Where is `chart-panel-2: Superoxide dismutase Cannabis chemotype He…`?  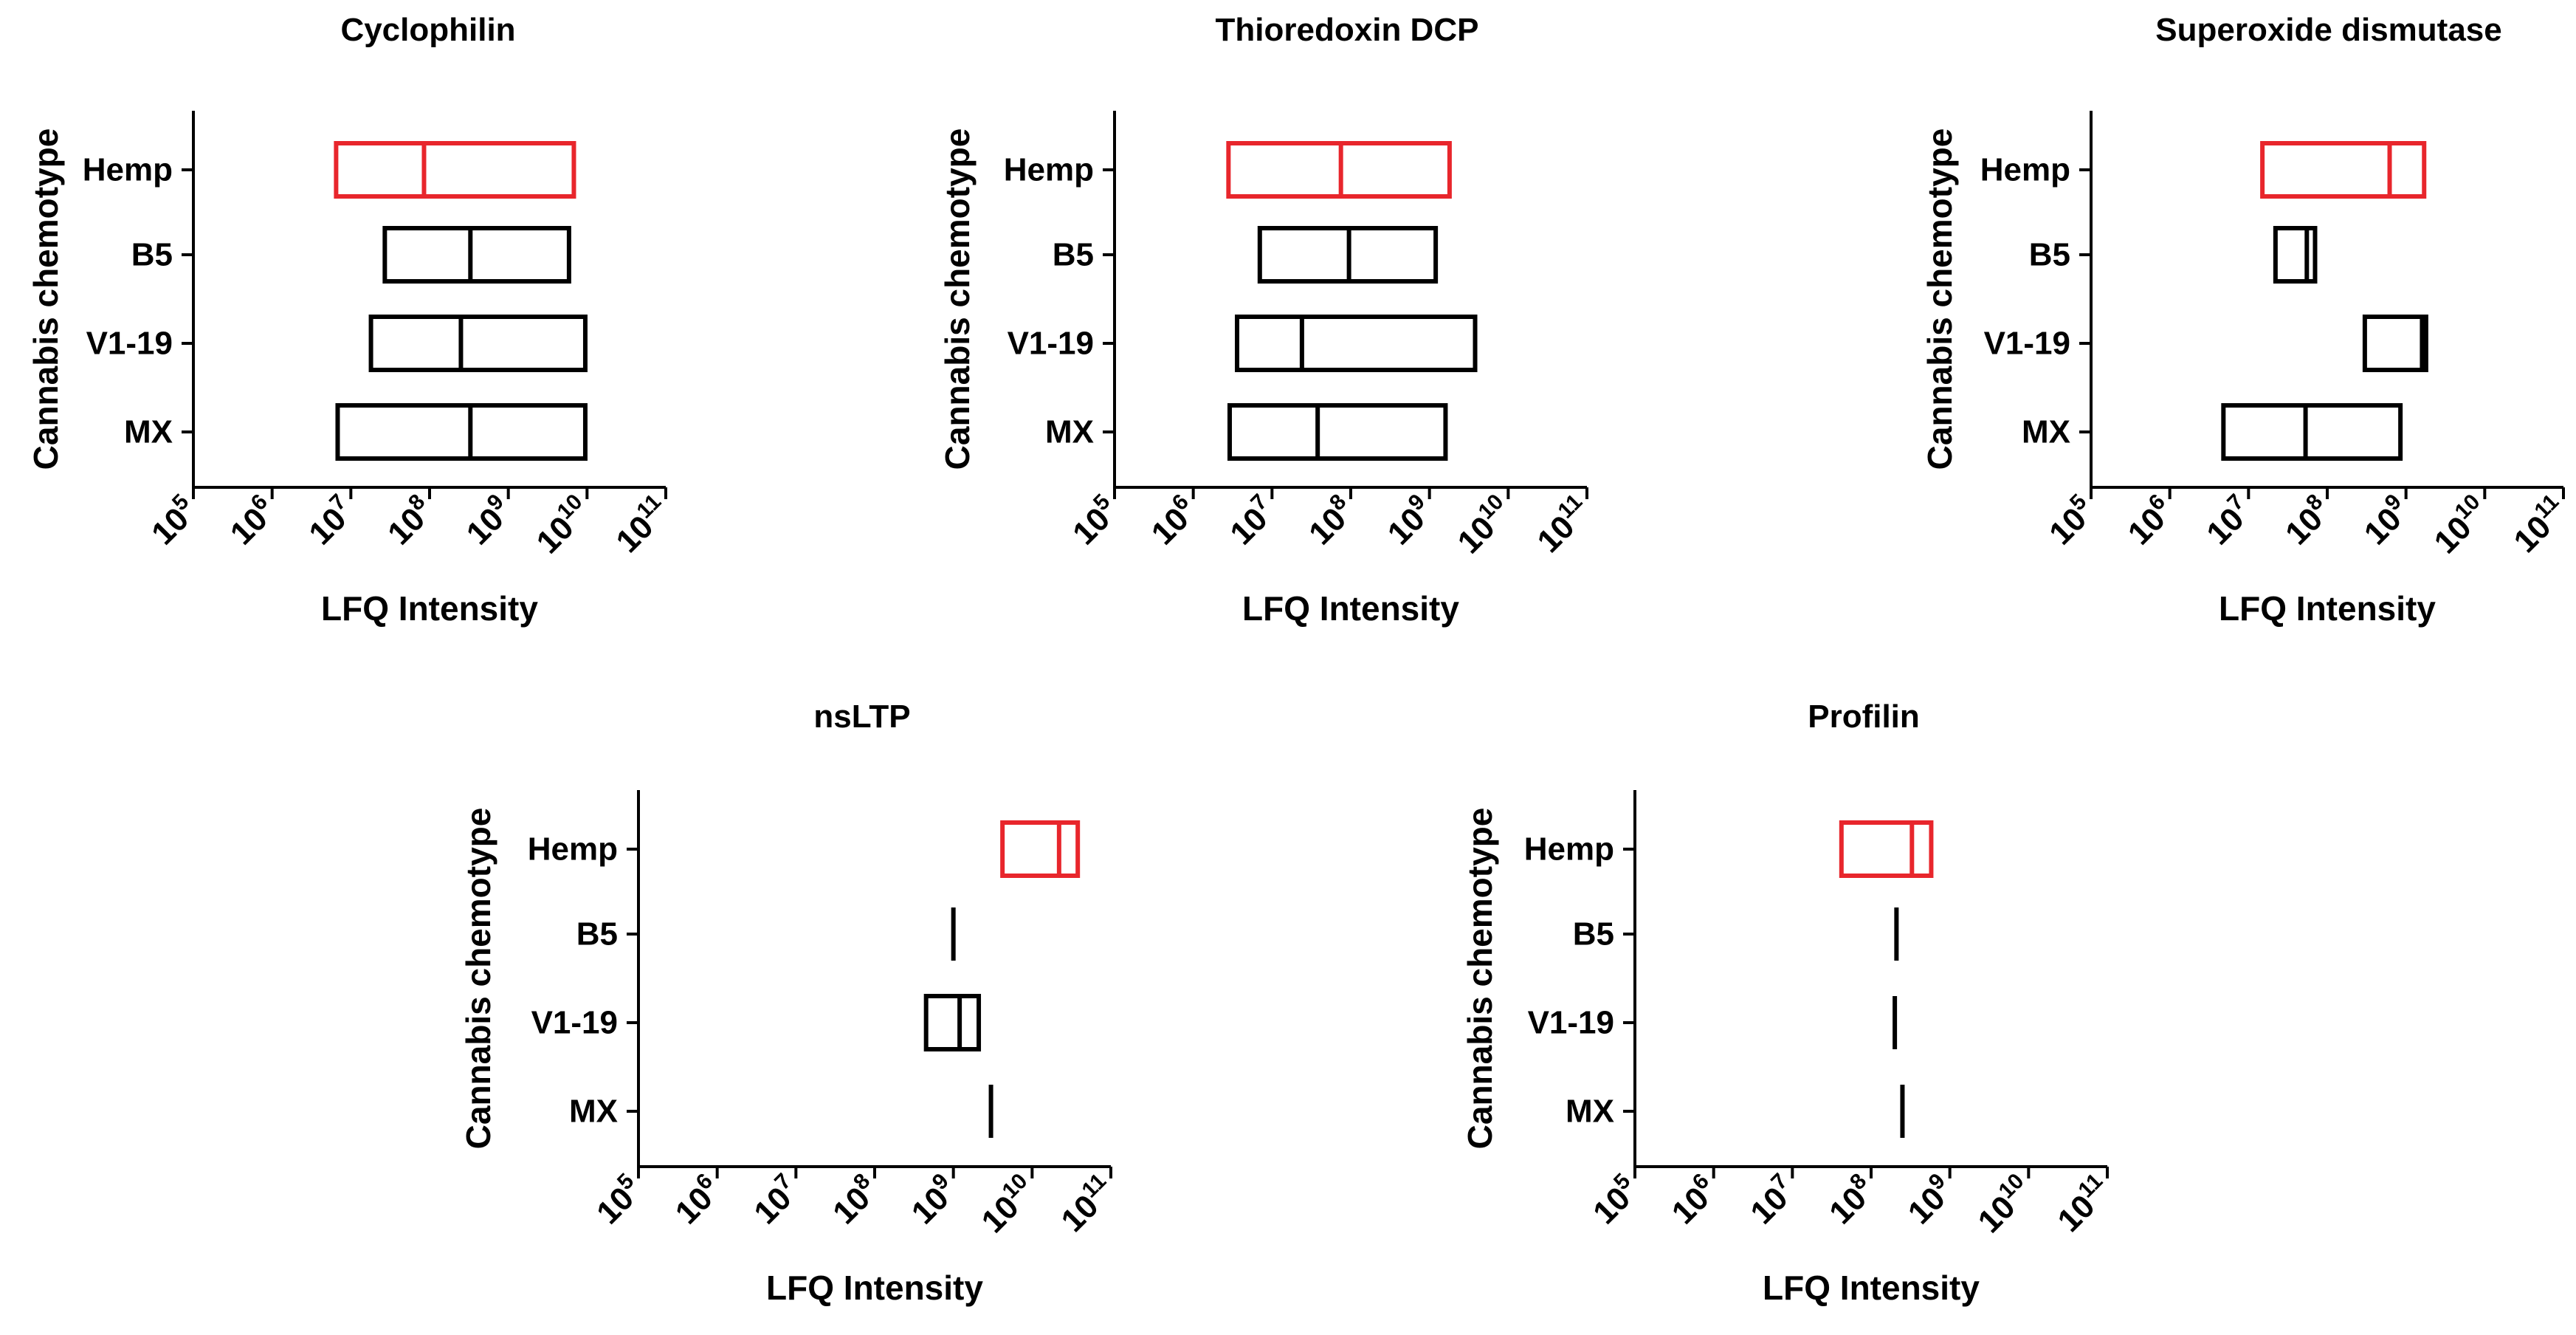
chart-panel-2: Superoxide dismutase Cannabis chemotype He… is located at coordinates (2248, 320).